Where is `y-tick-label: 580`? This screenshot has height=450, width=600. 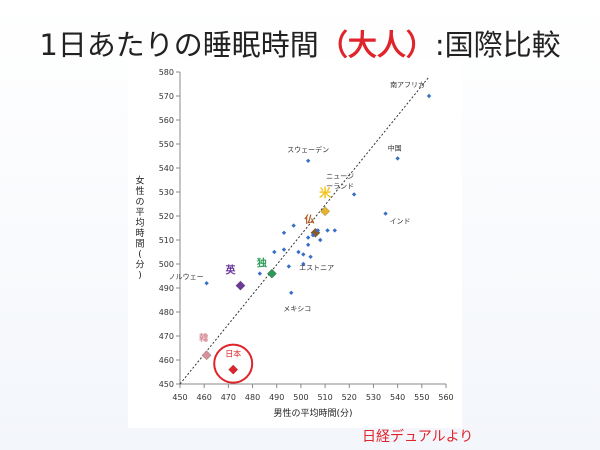
y-tick-label: 580 is located at coordinates (166, 72).